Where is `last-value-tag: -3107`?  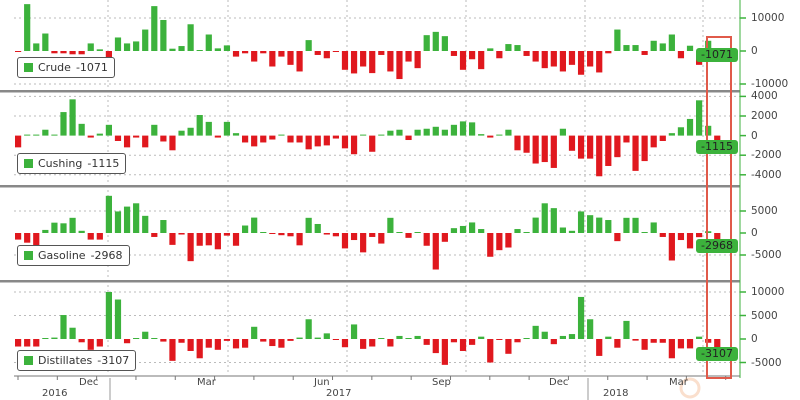 last-value-tag: -3107 is located at coordinates (717, 353).